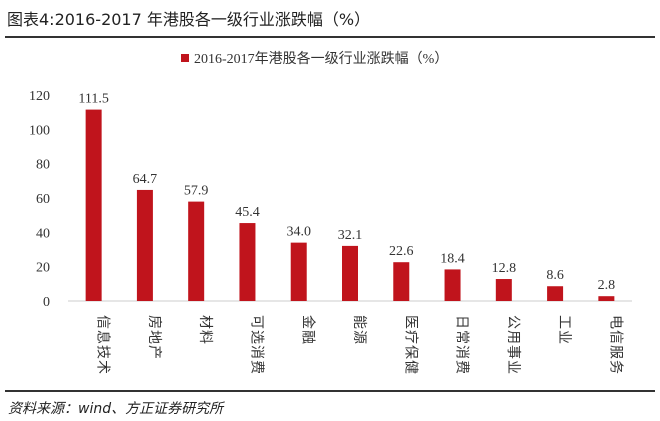  Describe the element at coordinates (321, 59) in the screenshot. I see `legend-label: 2016-2017年港股各一级行业涨跌幅（%）` at that location.